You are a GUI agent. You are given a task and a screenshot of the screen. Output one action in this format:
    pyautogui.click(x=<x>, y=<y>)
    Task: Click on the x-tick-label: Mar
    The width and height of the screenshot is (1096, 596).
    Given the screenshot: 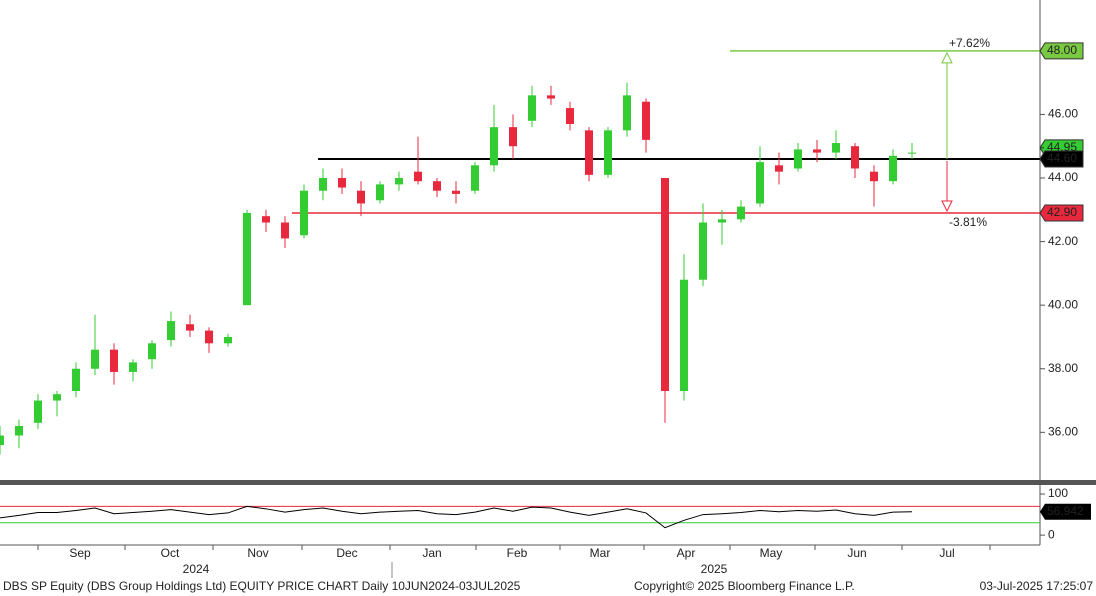 What is the action you would take?
    pyautogui.click(x=600, y=553)
    